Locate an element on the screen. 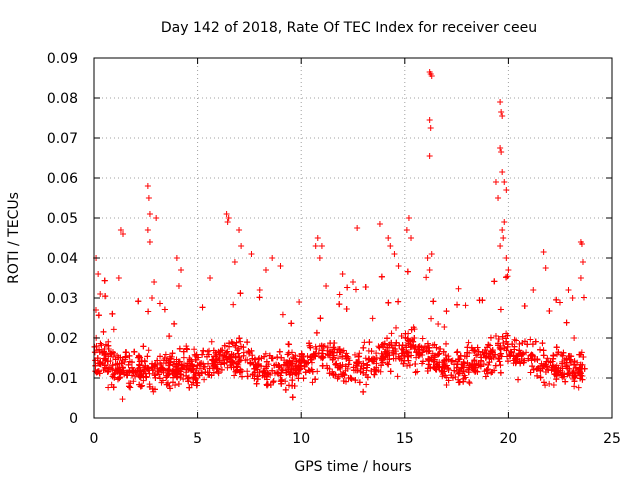 The width and height of the screenshot is (640, 480). y-axis-label: ROTI / TECUs is located at coordinates (14, 238).